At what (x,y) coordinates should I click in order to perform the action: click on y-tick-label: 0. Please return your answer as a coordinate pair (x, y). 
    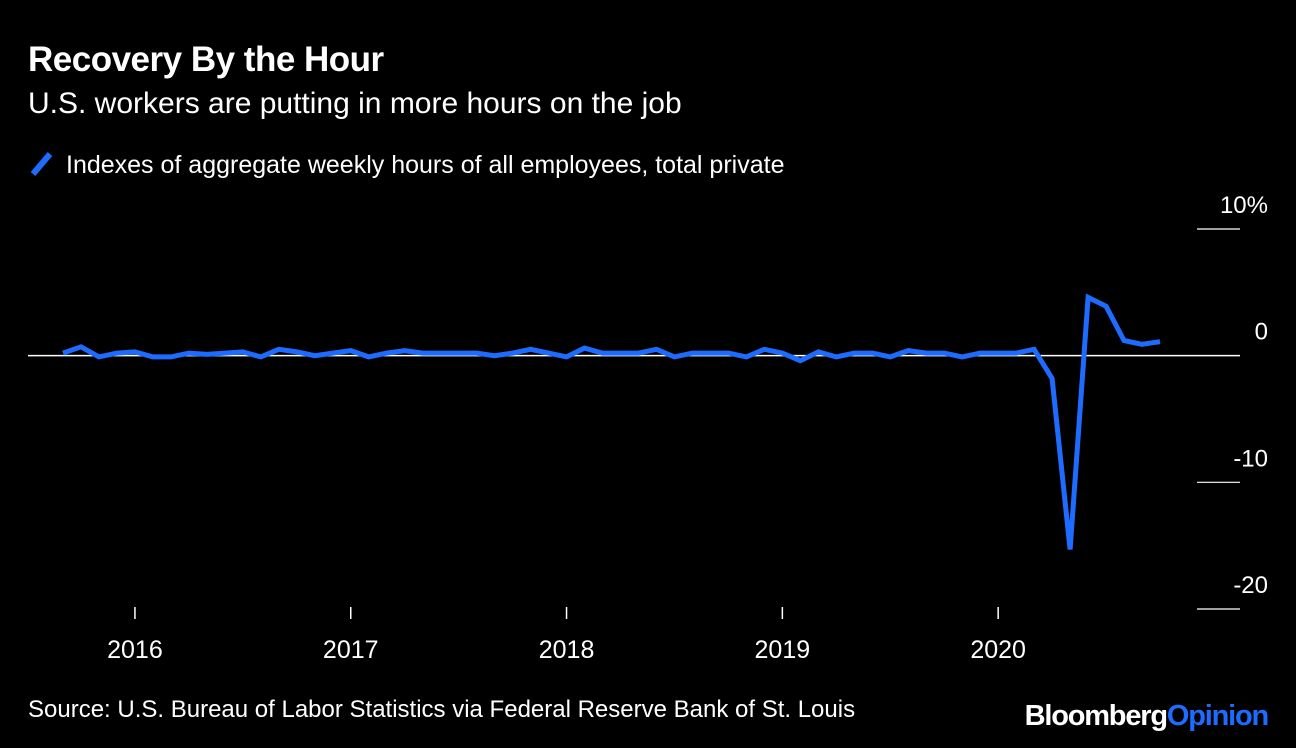
    Looking at the image, I should click on (1261, 332).